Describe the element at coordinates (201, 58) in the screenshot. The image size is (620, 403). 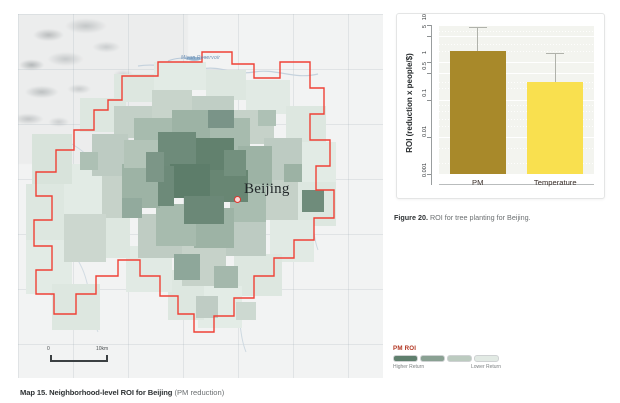
I see `reservoir-label: Miyun Reservoir` at that location.